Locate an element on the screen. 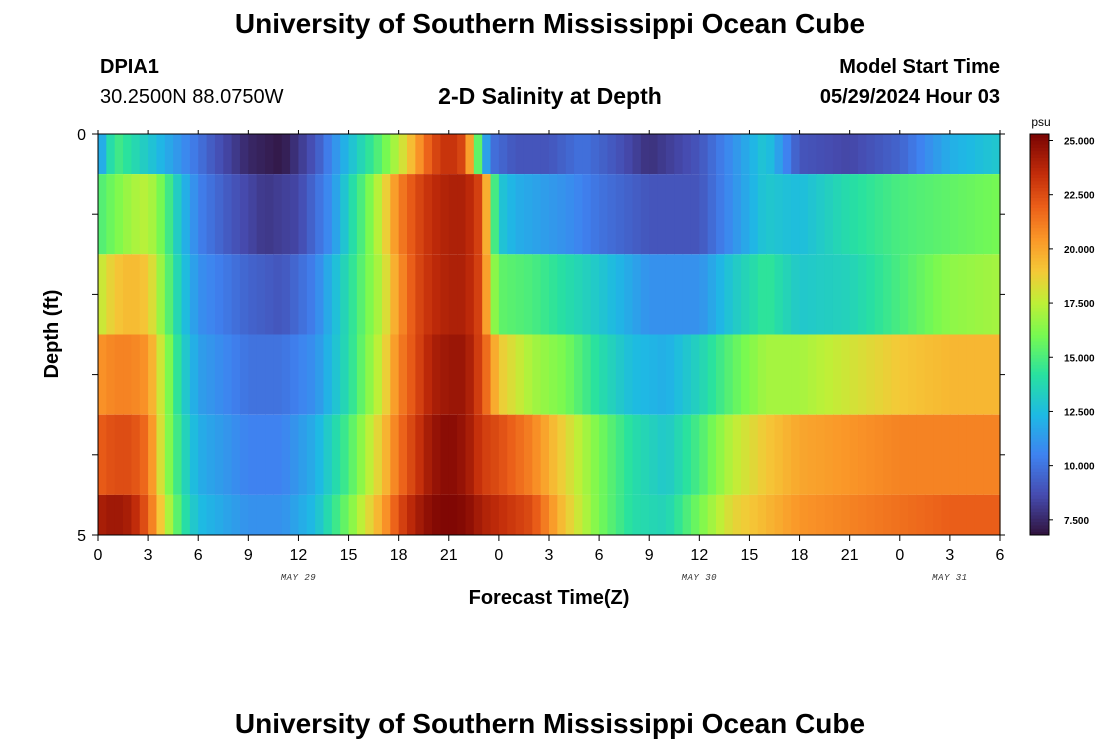 The height and width of the screenshot is (750, 1100). colorbar-tick-label: 17.500 is located at coordinates (1079, 304).